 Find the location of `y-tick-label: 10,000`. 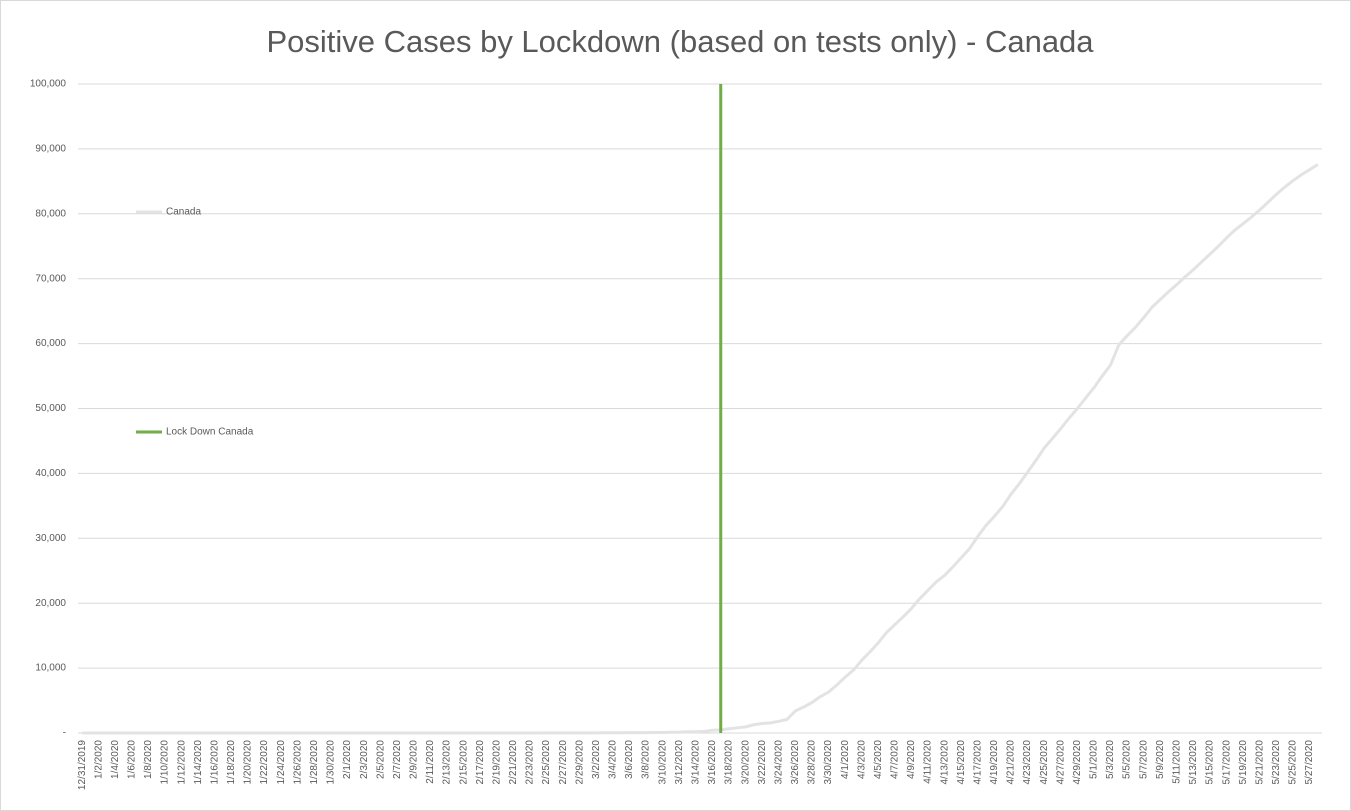

y-tick-label: 10,000 is located at coordinates (50, 668).